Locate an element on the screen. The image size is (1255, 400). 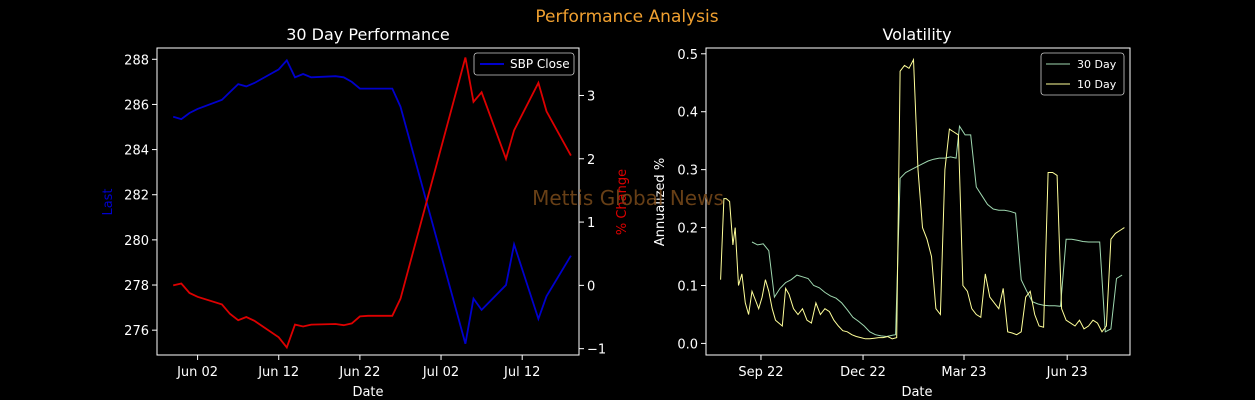
volatility-x-axis: Sep 22 Dec 22 Mar 23 Jun 23 is located at coordinates (913, 367).